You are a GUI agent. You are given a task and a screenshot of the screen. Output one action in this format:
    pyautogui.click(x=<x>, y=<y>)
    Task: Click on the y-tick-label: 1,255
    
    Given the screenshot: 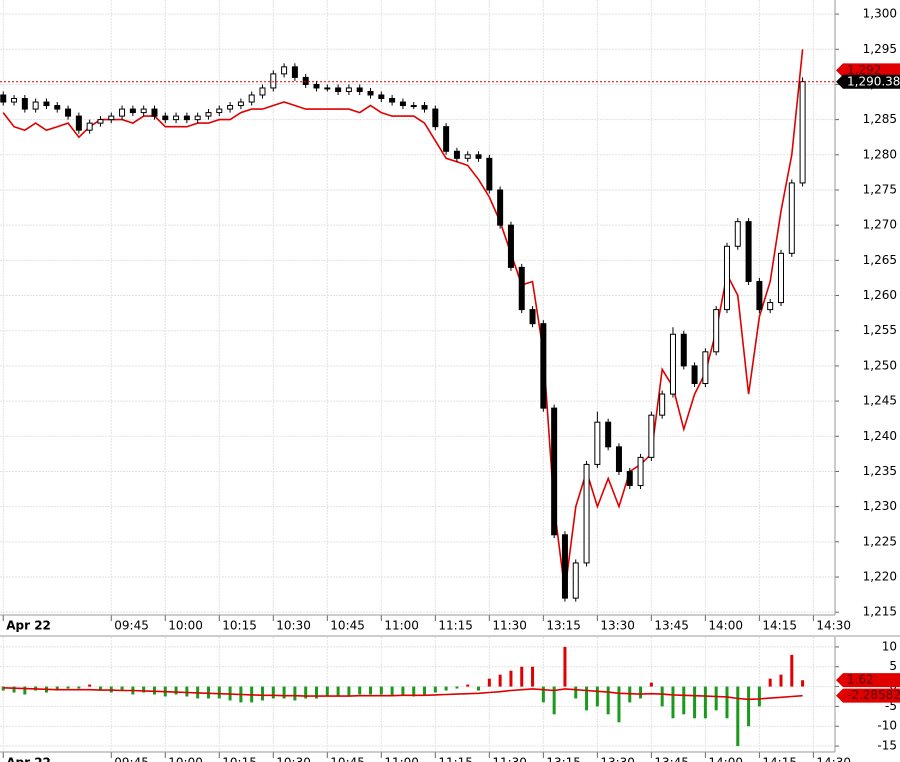 What is the action you would take?
    pyautogui.click(x=880, y=330)
    